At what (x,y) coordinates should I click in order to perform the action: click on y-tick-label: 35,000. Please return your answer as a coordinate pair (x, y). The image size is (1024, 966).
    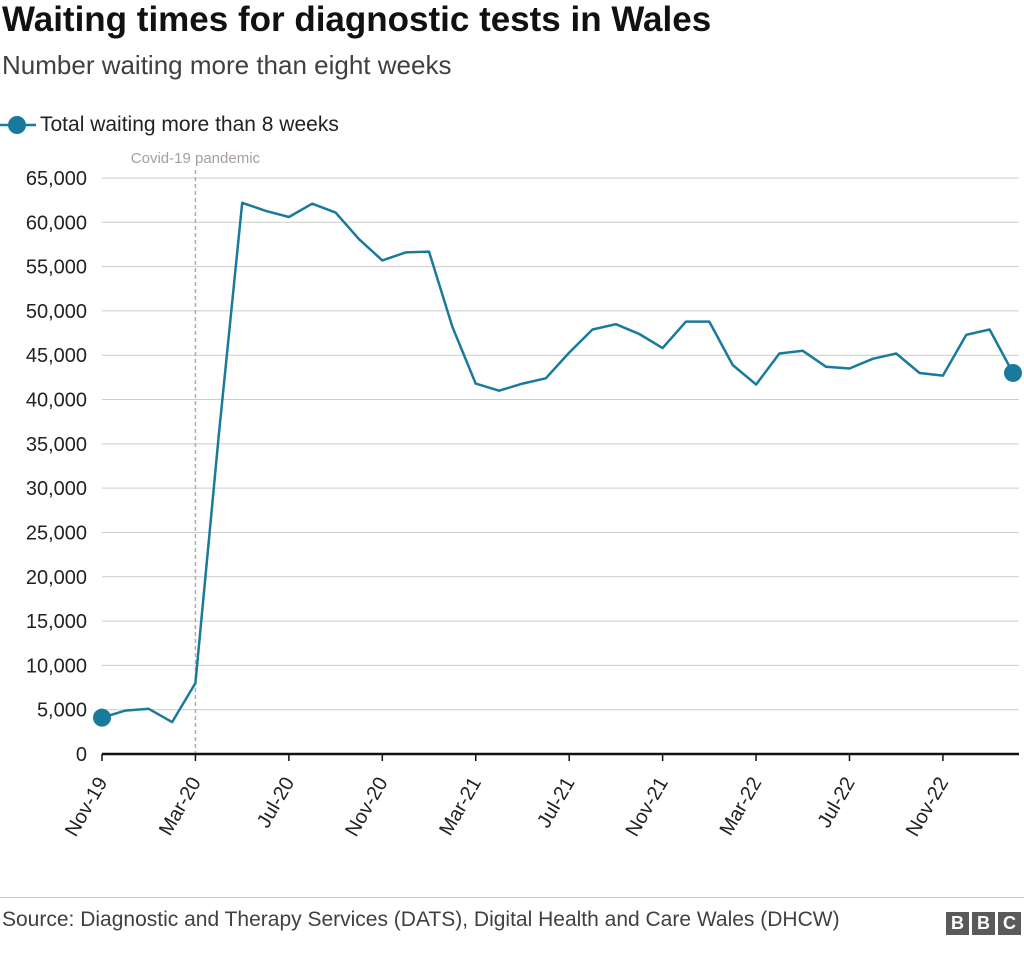
    Looking at the image, I should click on (56, 445).